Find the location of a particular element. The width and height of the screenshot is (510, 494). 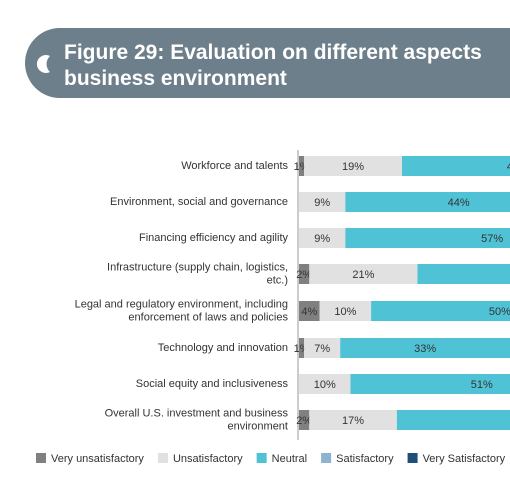

value-label: 21% is located at coordinates (363, 275).